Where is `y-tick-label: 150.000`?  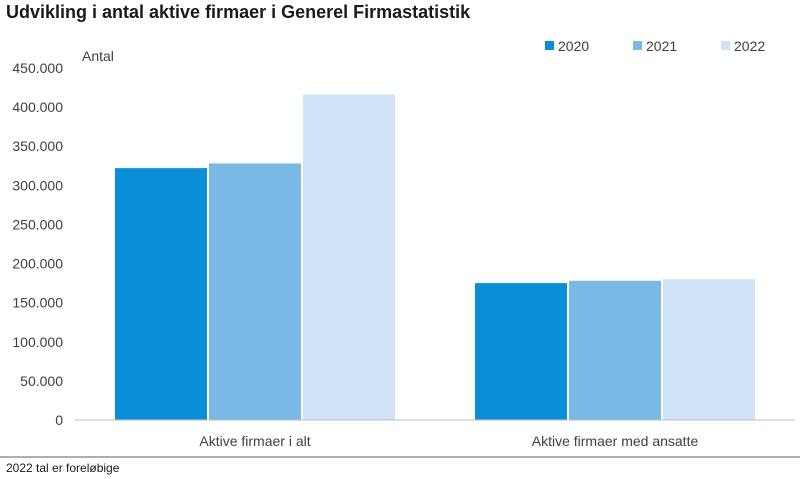 y-tick-label: 150.000 is located at coordinates (37, 303).